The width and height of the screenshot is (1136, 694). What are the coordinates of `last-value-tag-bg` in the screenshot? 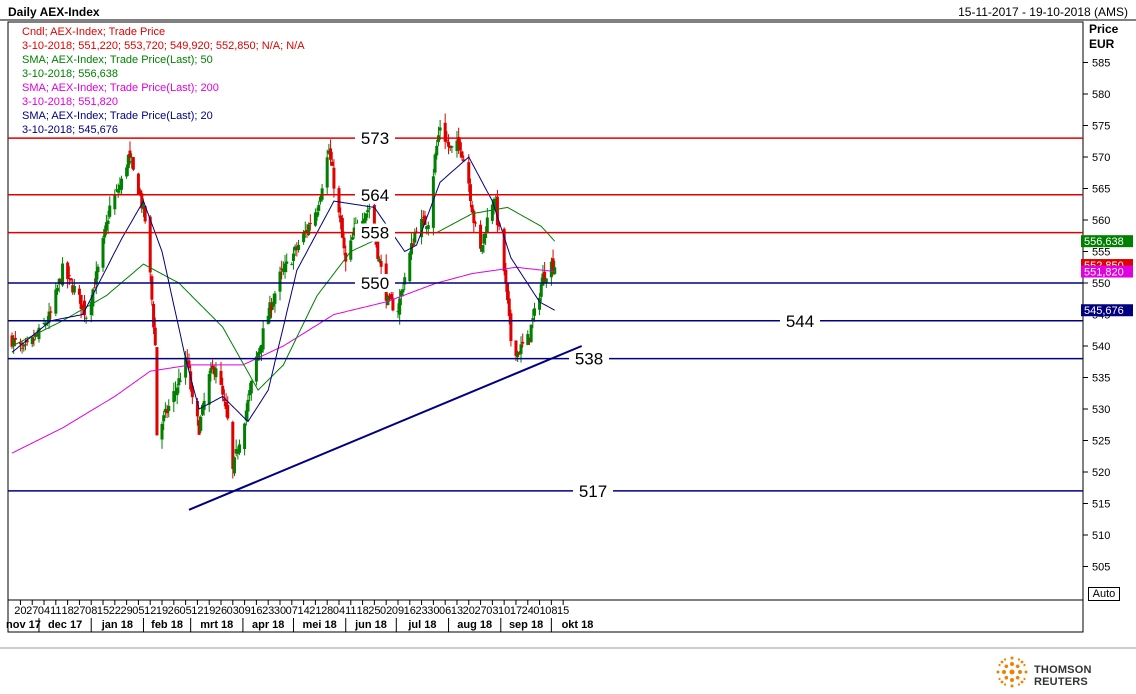 It's located at (1107, 310).